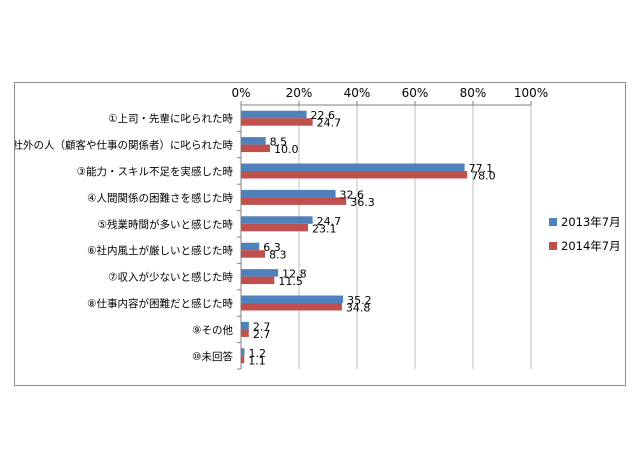 Image resolution: width=640 pixels, height=450 pixels. I want to click on x-tick-label: 100%, so click(531, 93).